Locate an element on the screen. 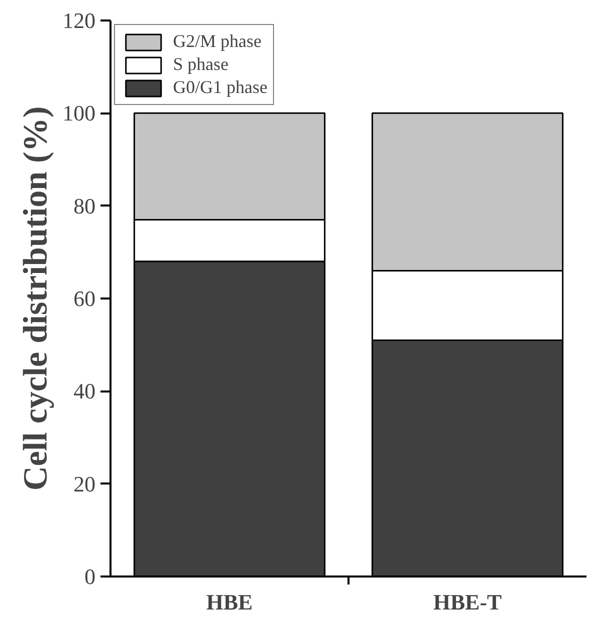  y-tick-label: 0 is located at coordinates (90, 576).